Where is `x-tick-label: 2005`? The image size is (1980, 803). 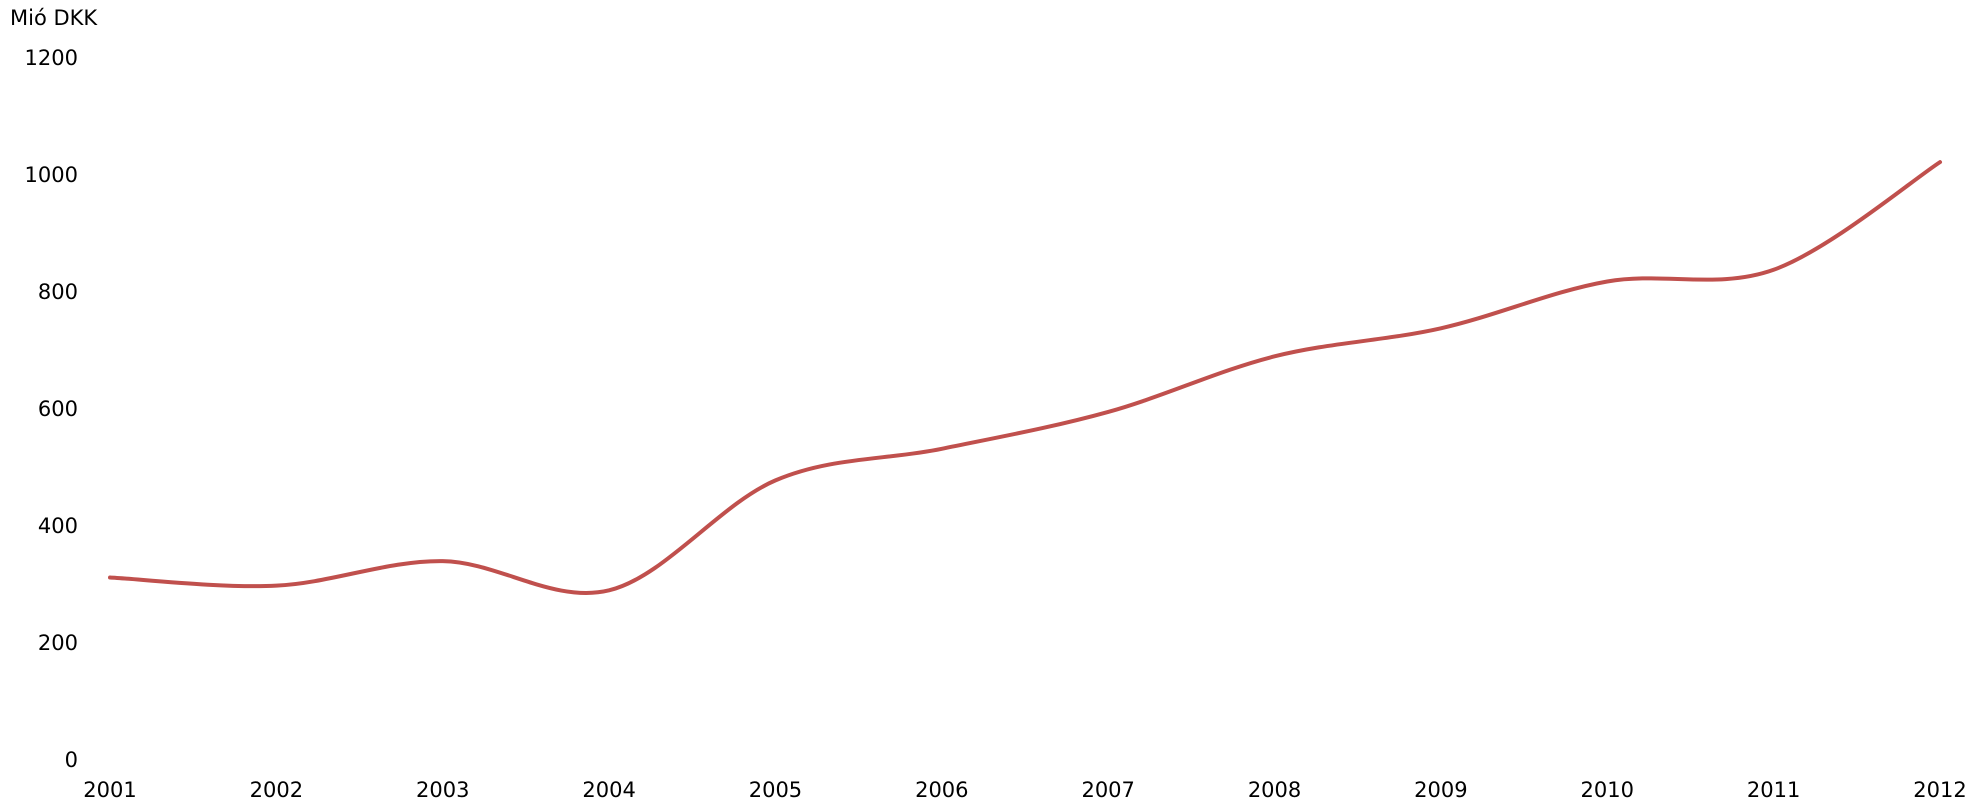 x-tick-label: 2005 is located at coordinates (775, 790).